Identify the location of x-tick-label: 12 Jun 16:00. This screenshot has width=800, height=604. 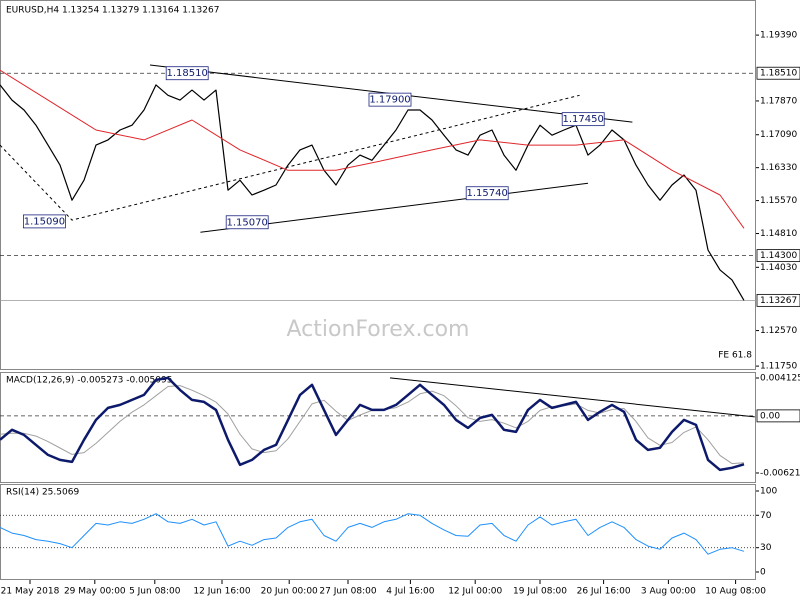
(221, 592).